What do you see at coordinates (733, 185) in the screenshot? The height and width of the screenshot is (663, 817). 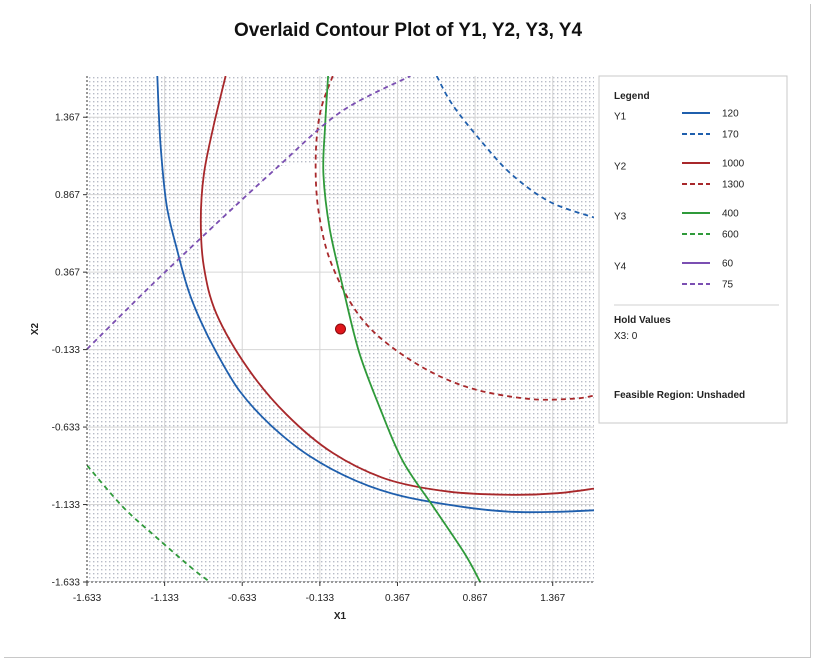 I see `legend-label-y2-1300: 1300` at bounding box center [733, 185].